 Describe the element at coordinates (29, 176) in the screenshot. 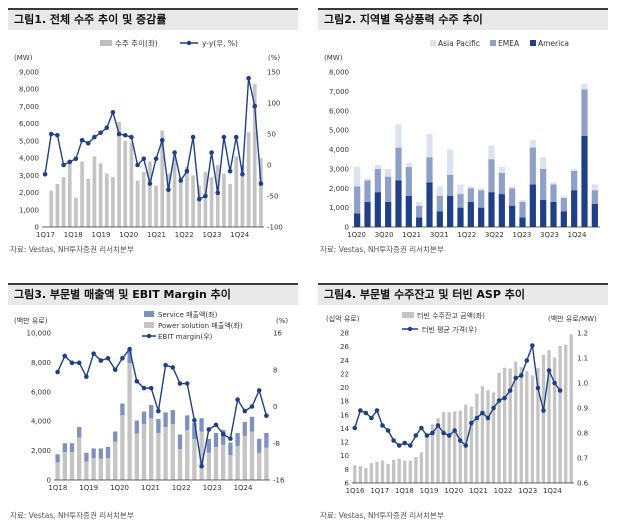

I see `y-left-tick-label: 3,000` at that location.